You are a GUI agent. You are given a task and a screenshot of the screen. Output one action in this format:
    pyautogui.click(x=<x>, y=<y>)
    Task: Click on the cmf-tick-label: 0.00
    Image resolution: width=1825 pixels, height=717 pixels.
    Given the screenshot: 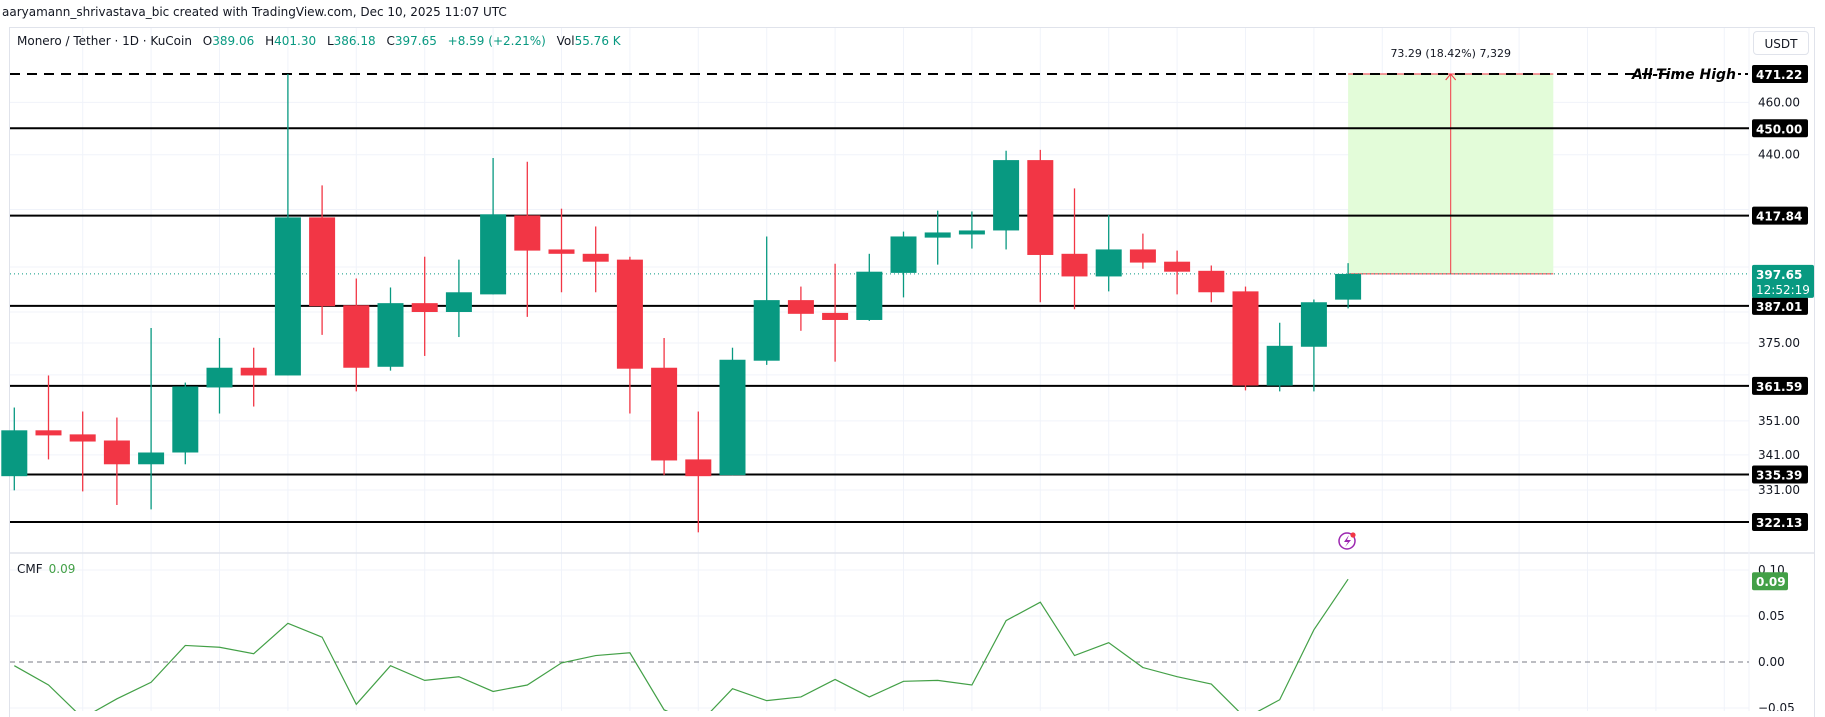 What is the action you would take?
    pyautogui.click(x=1771, y=662)
    